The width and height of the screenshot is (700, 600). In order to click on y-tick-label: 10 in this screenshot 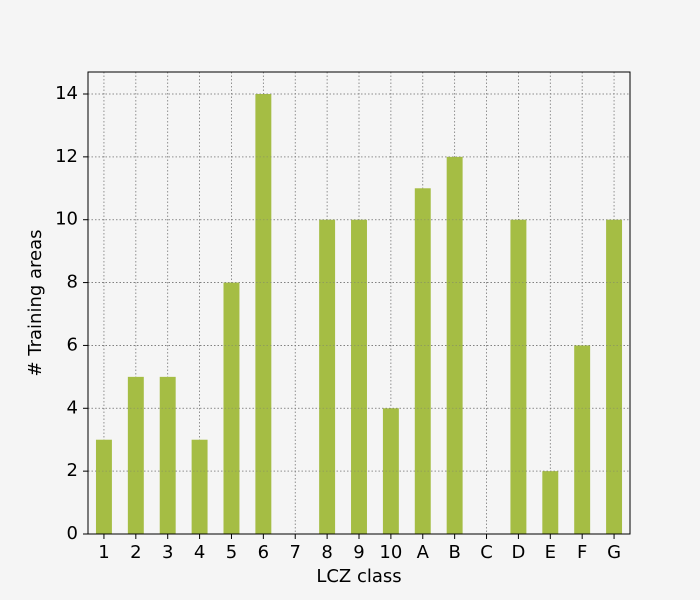, I will do `click(66, 219)`.